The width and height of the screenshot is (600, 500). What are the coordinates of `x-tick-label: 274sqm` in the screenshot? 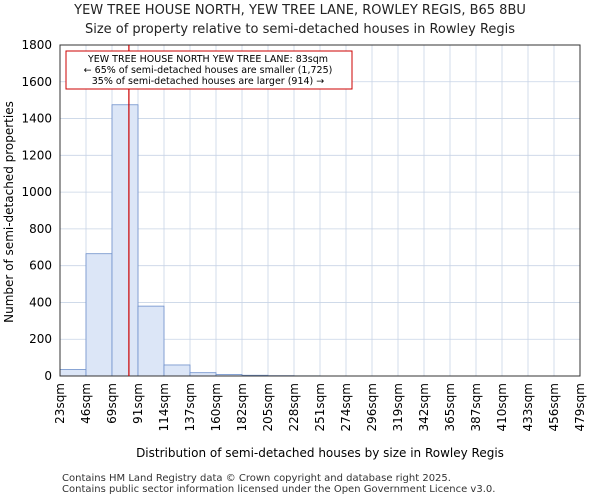 It's located at (346, 407).